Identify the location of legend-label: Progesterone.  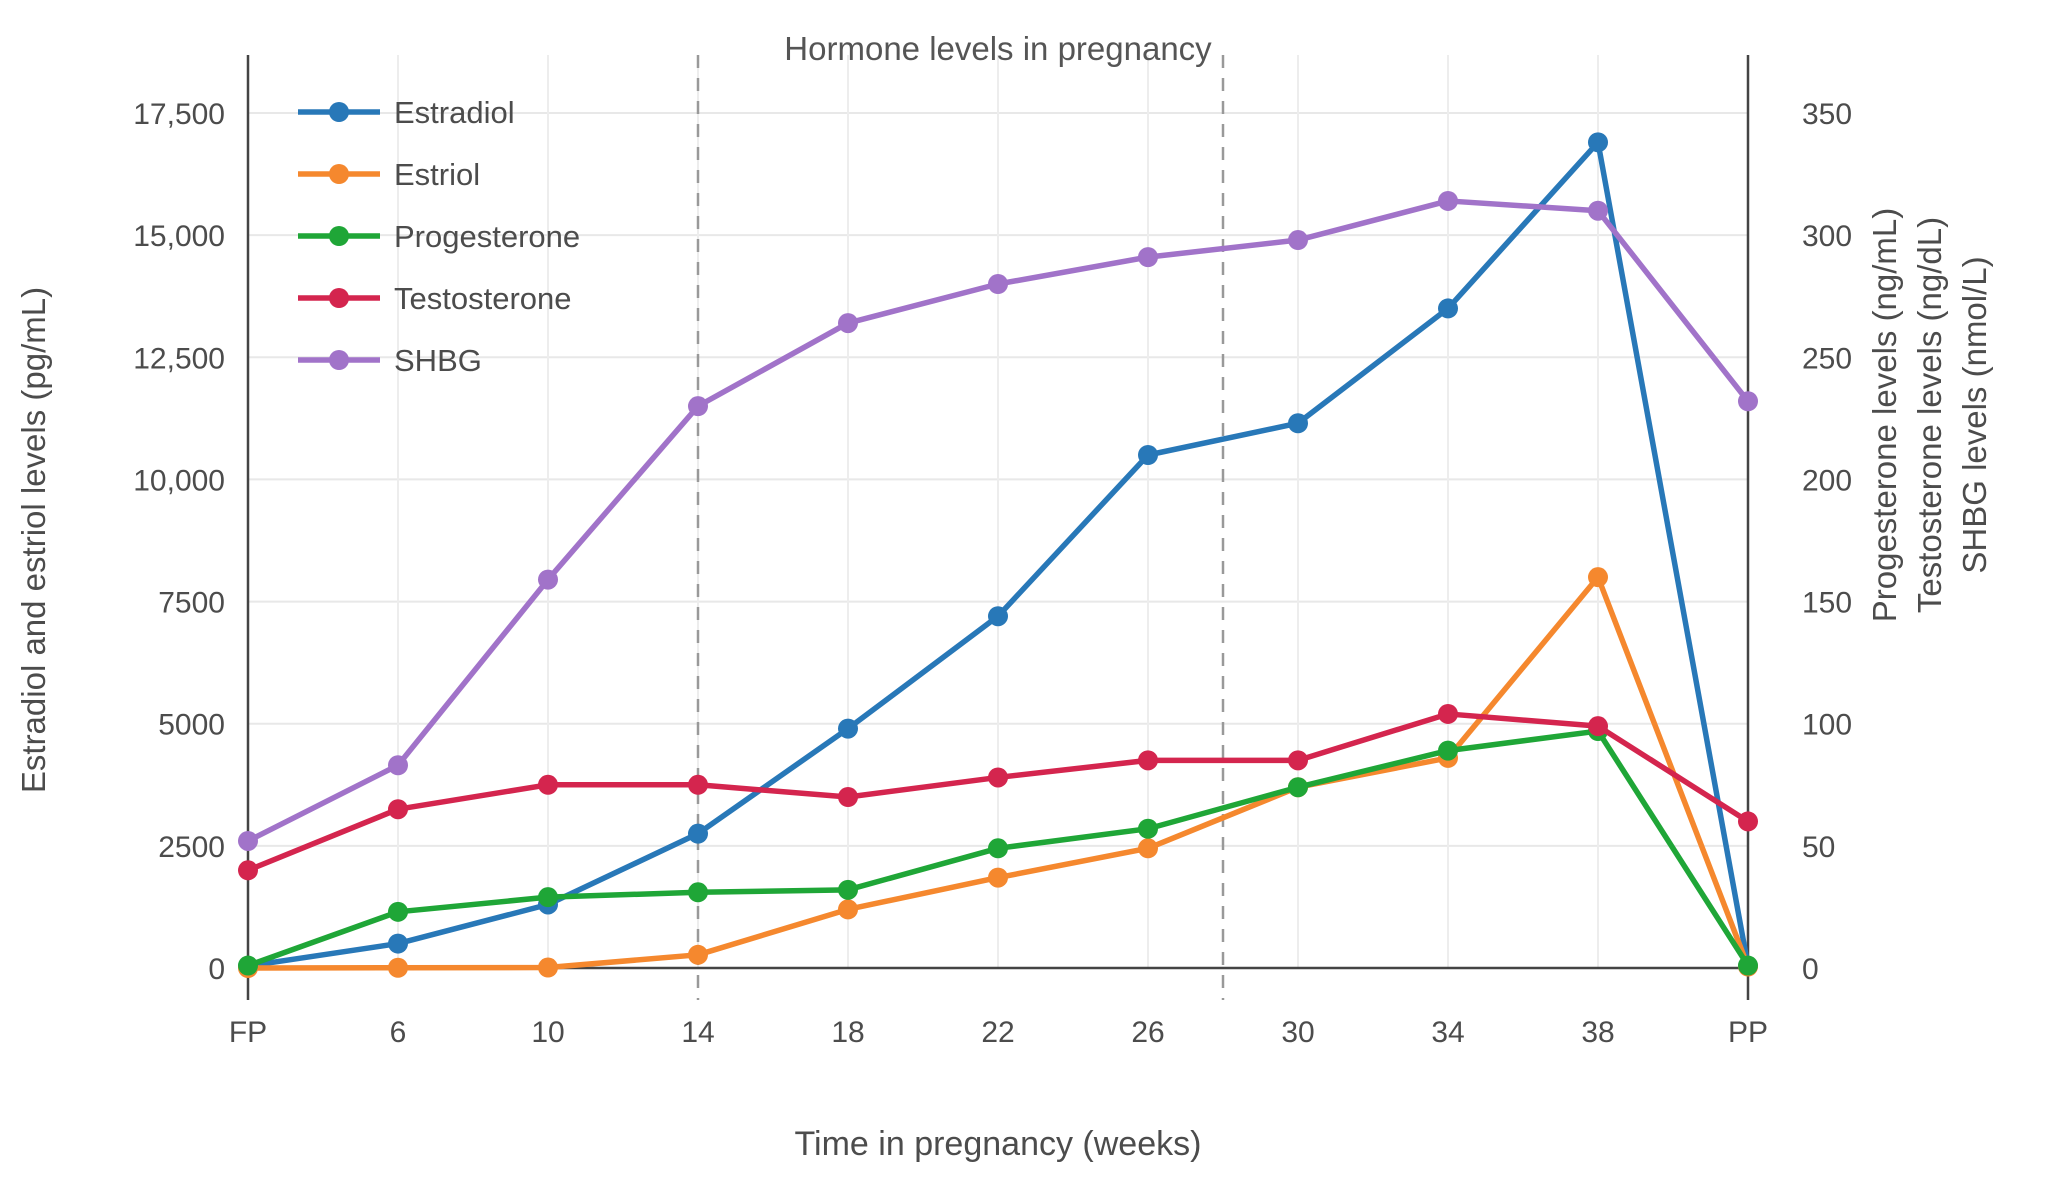
(487, 236).